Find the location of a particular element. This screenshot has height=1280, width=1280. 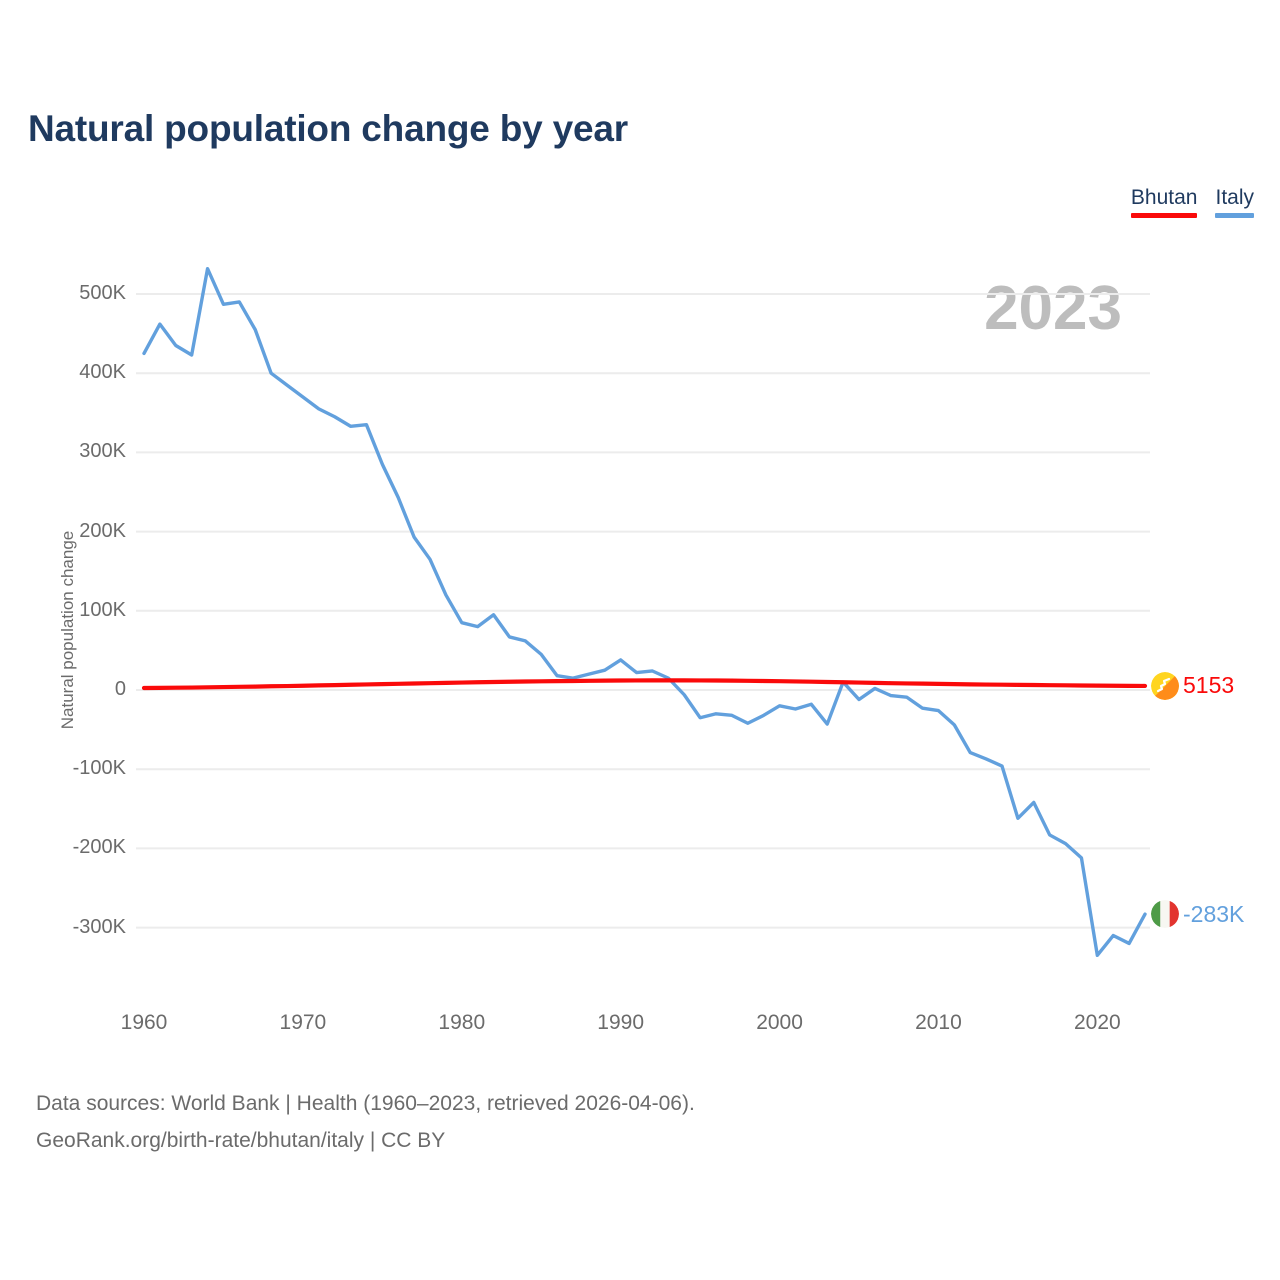

y-tick-label: -100K is located at coordinates (99, 768).